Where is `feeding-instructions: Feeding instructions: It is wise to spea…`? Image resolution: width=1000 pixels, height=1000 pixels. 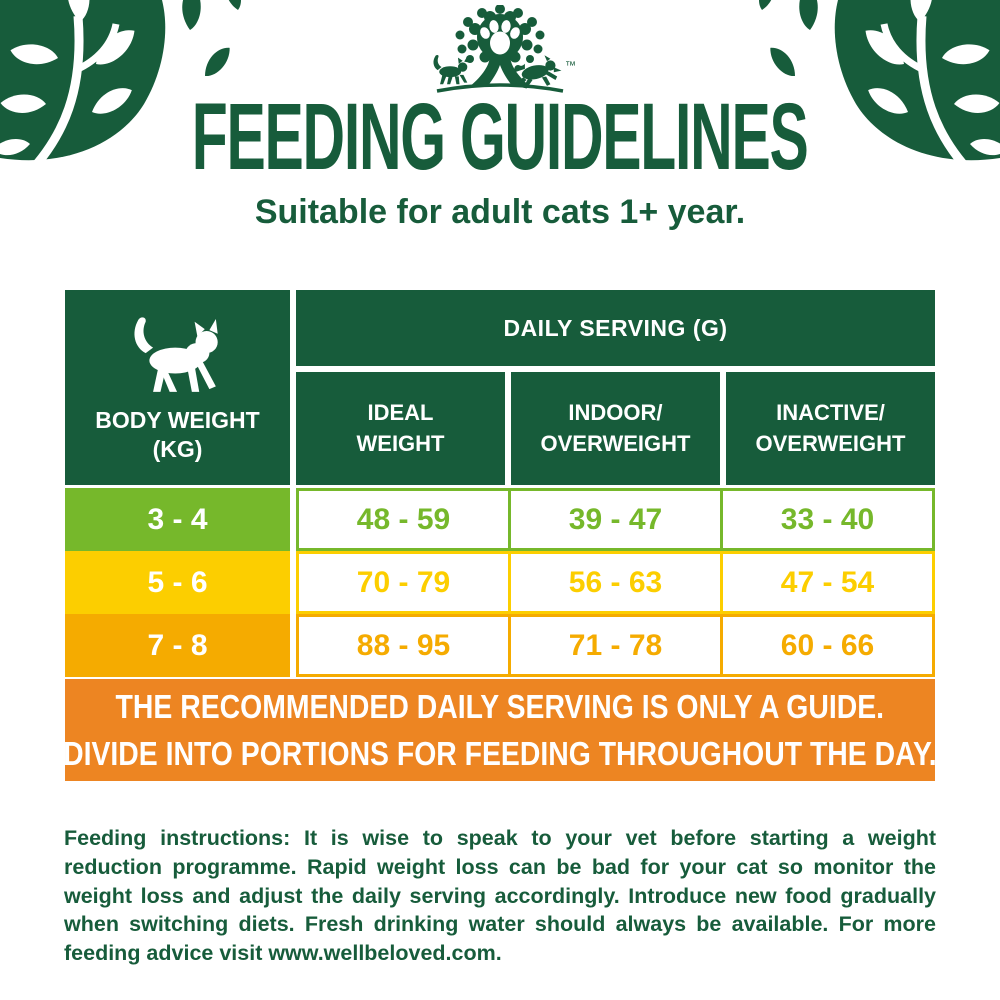
feeding-instructions: Feeding instructions: It is wise to spea… is located at coordinates (500, 896).